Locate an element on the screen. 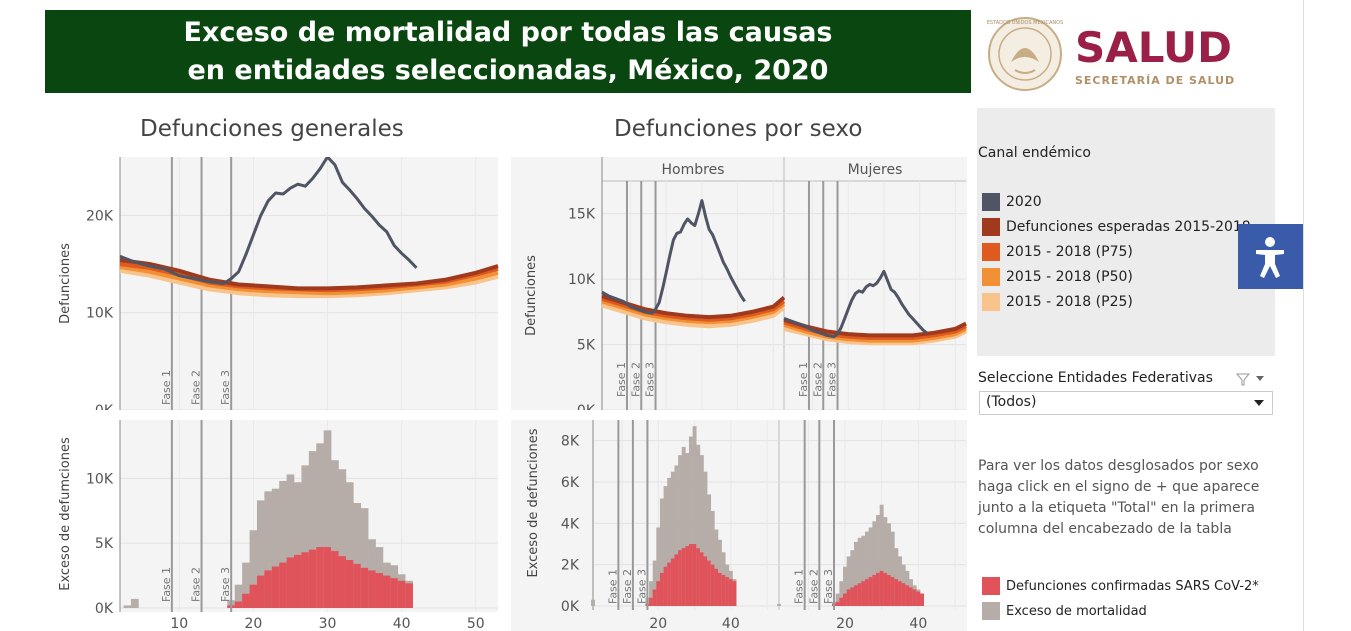 The image size is (1351, 631). legend-item: Defunciones confirmadas SARS CoV-2* is located at coordinates (1120, 586).